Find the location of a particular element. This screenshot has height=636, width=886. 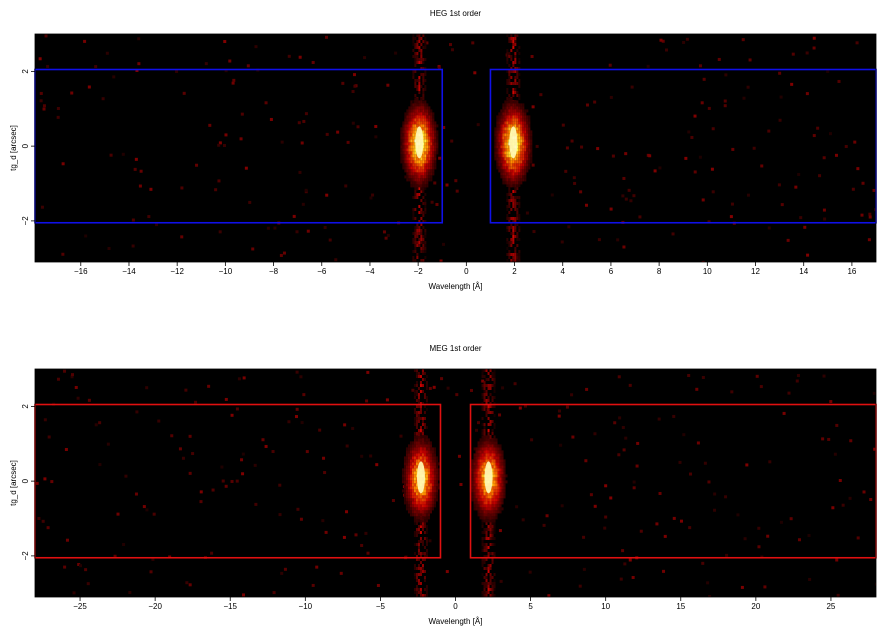

x-tick-label: −15 is located at coordinates (230, 606).